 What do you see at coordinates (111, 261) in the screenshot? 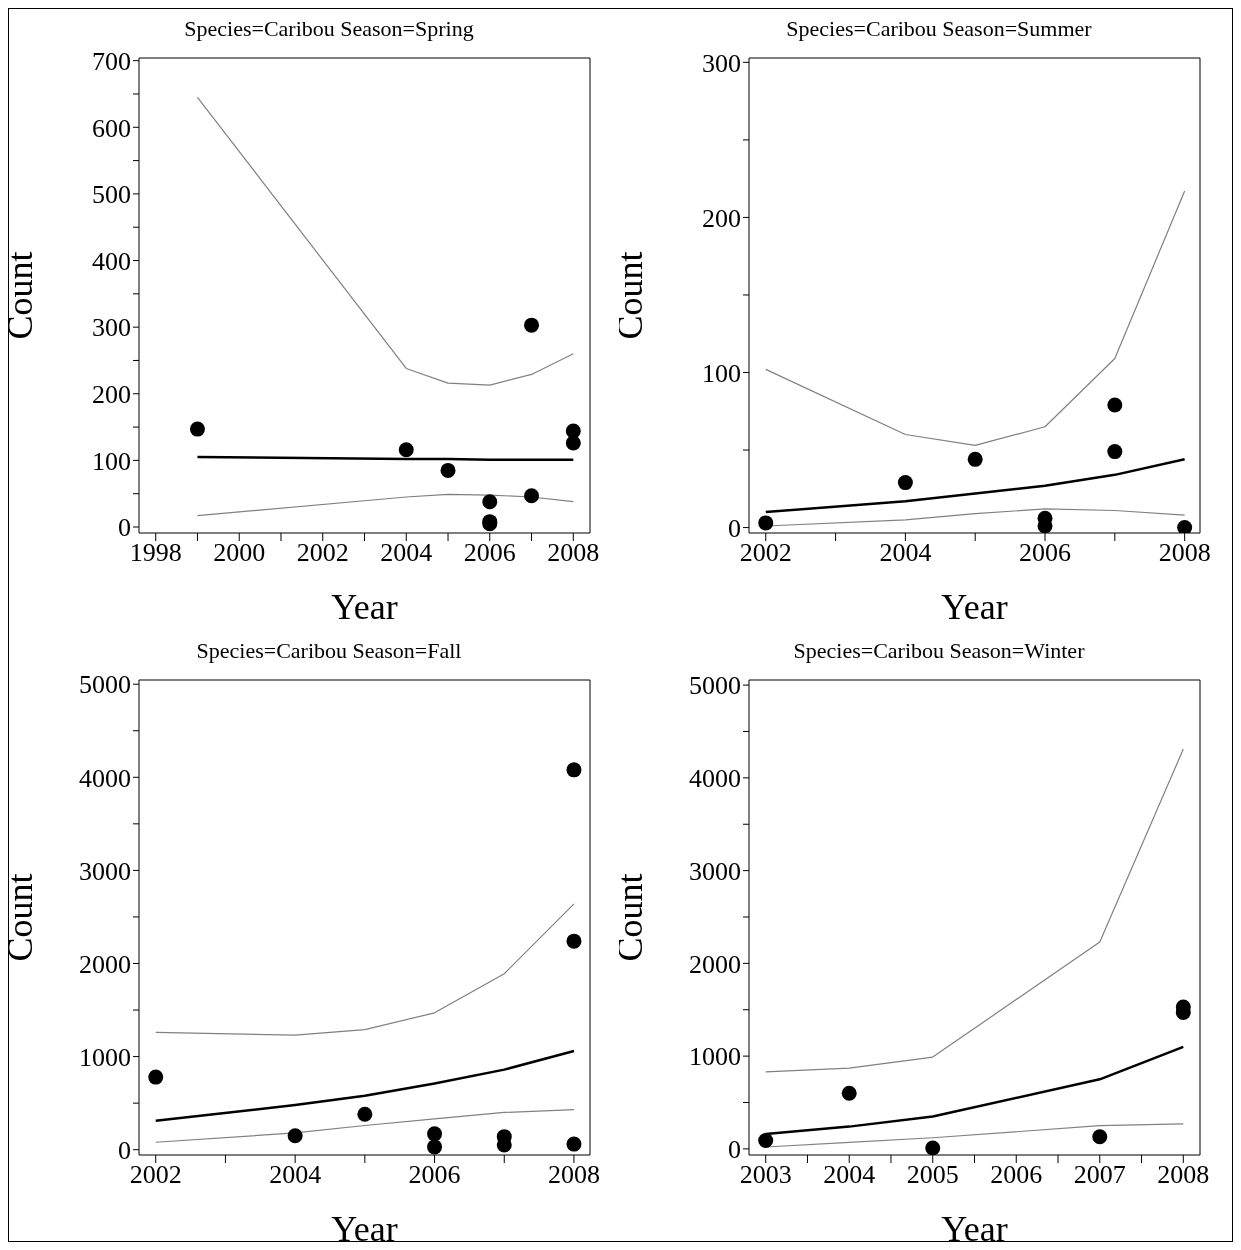
I see `y-tick-label: 400` at bounding box center [111, 261].